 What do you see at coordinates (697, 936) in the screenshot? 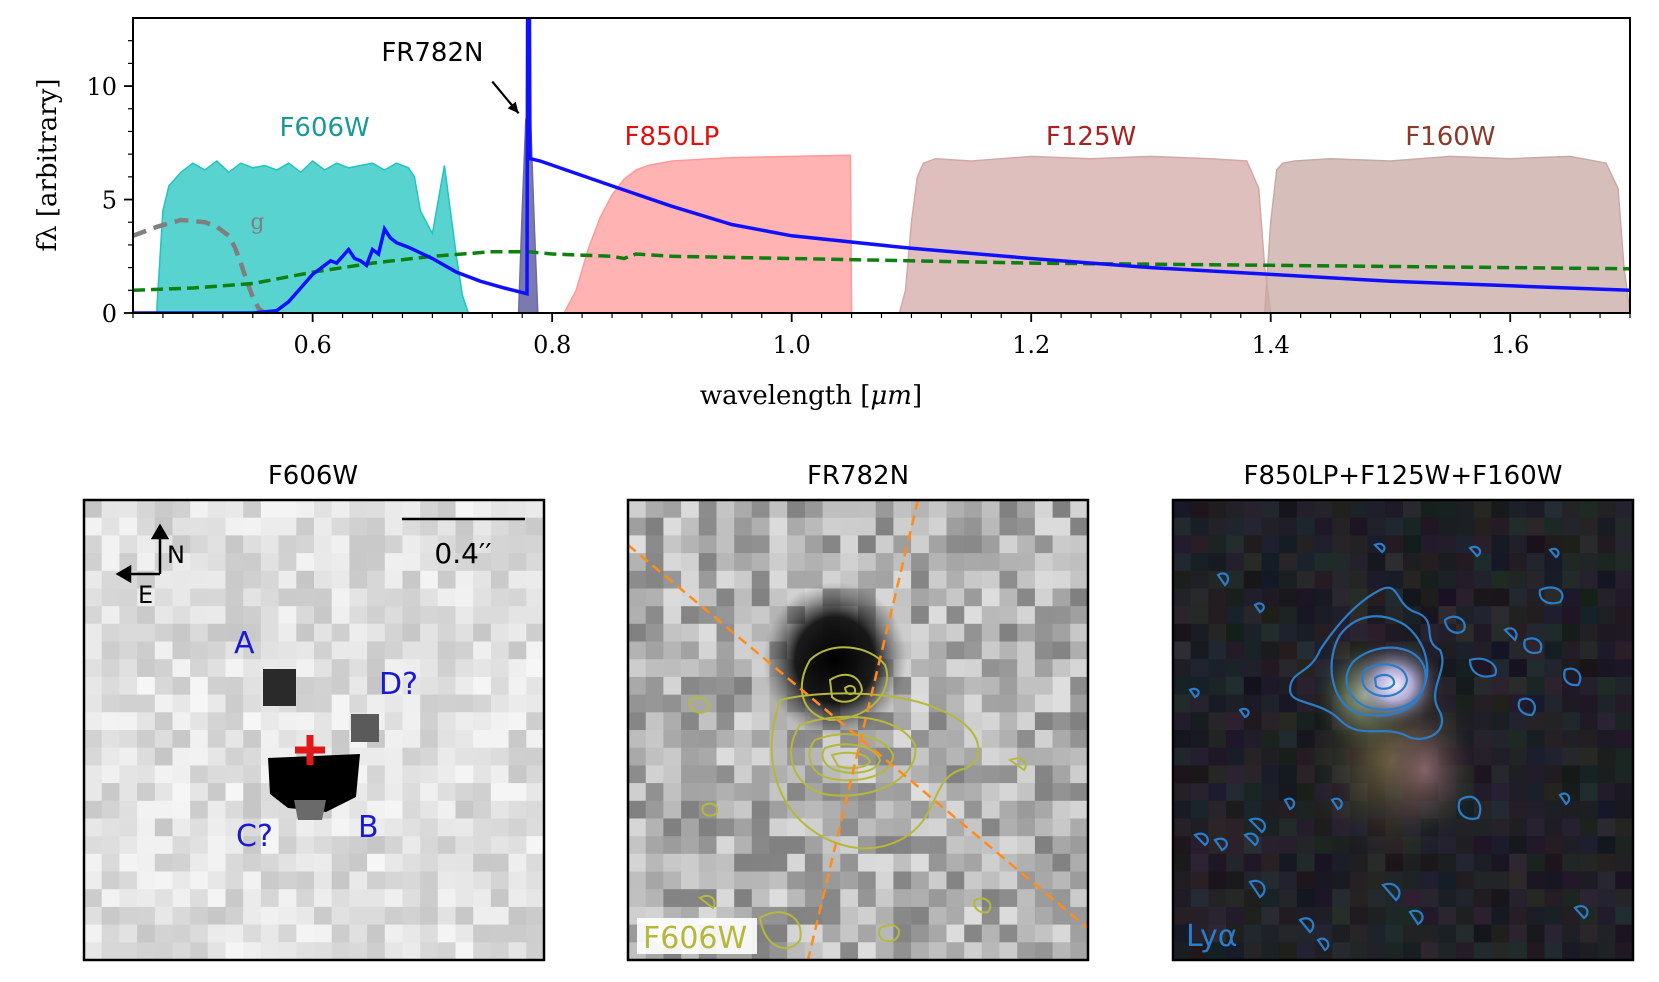
I see `contour-label-bg` at bounding box center [697, 936].